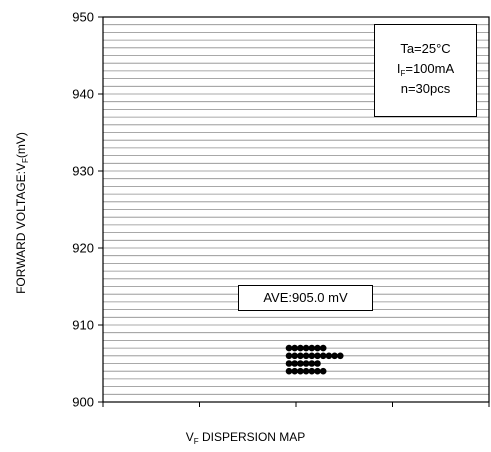  Describe the element at coordinates (398, 68) in the screenshot. I see `current-label-main: I` at that location.